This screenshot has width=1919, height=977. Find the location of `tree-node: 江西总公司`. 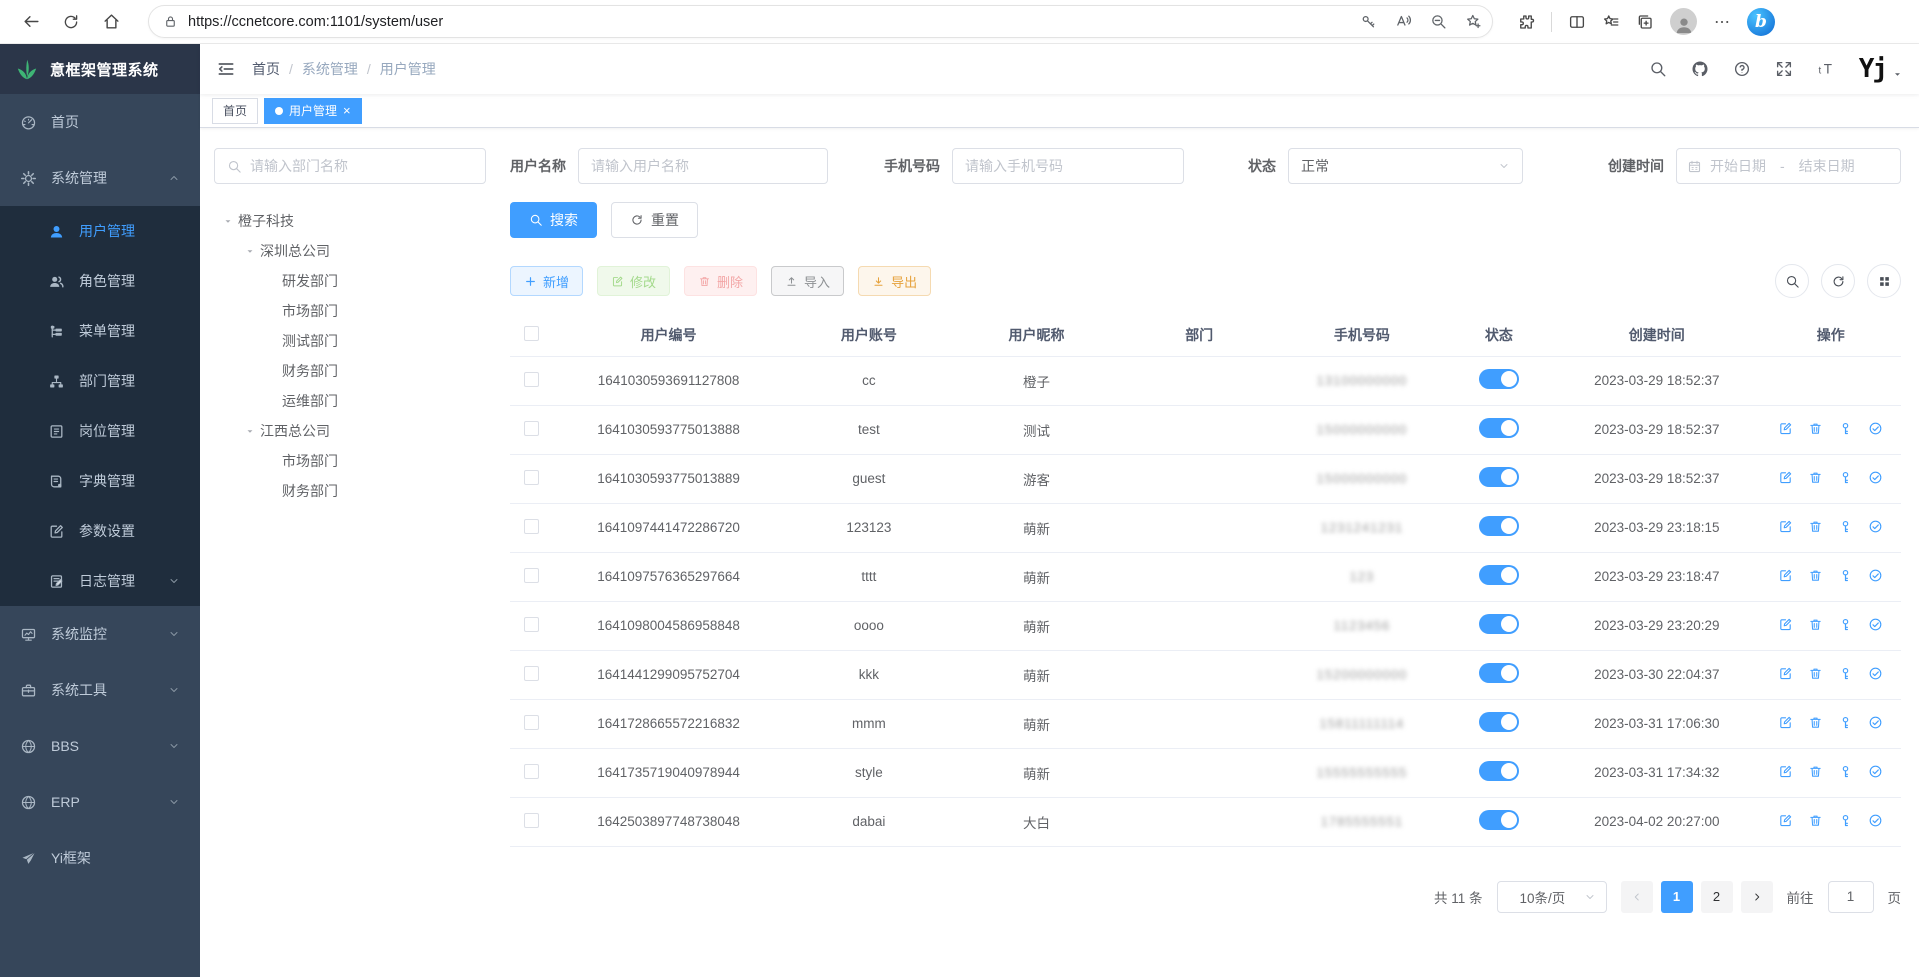

tree-node: 江西总公司 is located at coordinates (350, 431).